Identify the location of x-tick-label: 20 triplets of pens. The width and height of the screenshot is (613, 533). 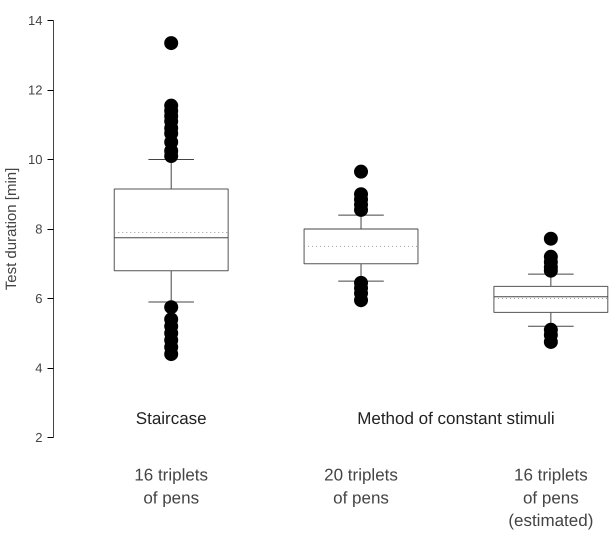
(361, 487).